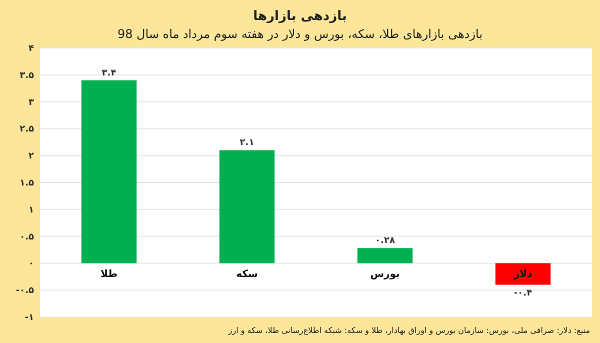  What do you see at coordinates (27, 75) in the screenshot?
I see `y-tick-label: ۳.۵` at bounding box center [27, 75].